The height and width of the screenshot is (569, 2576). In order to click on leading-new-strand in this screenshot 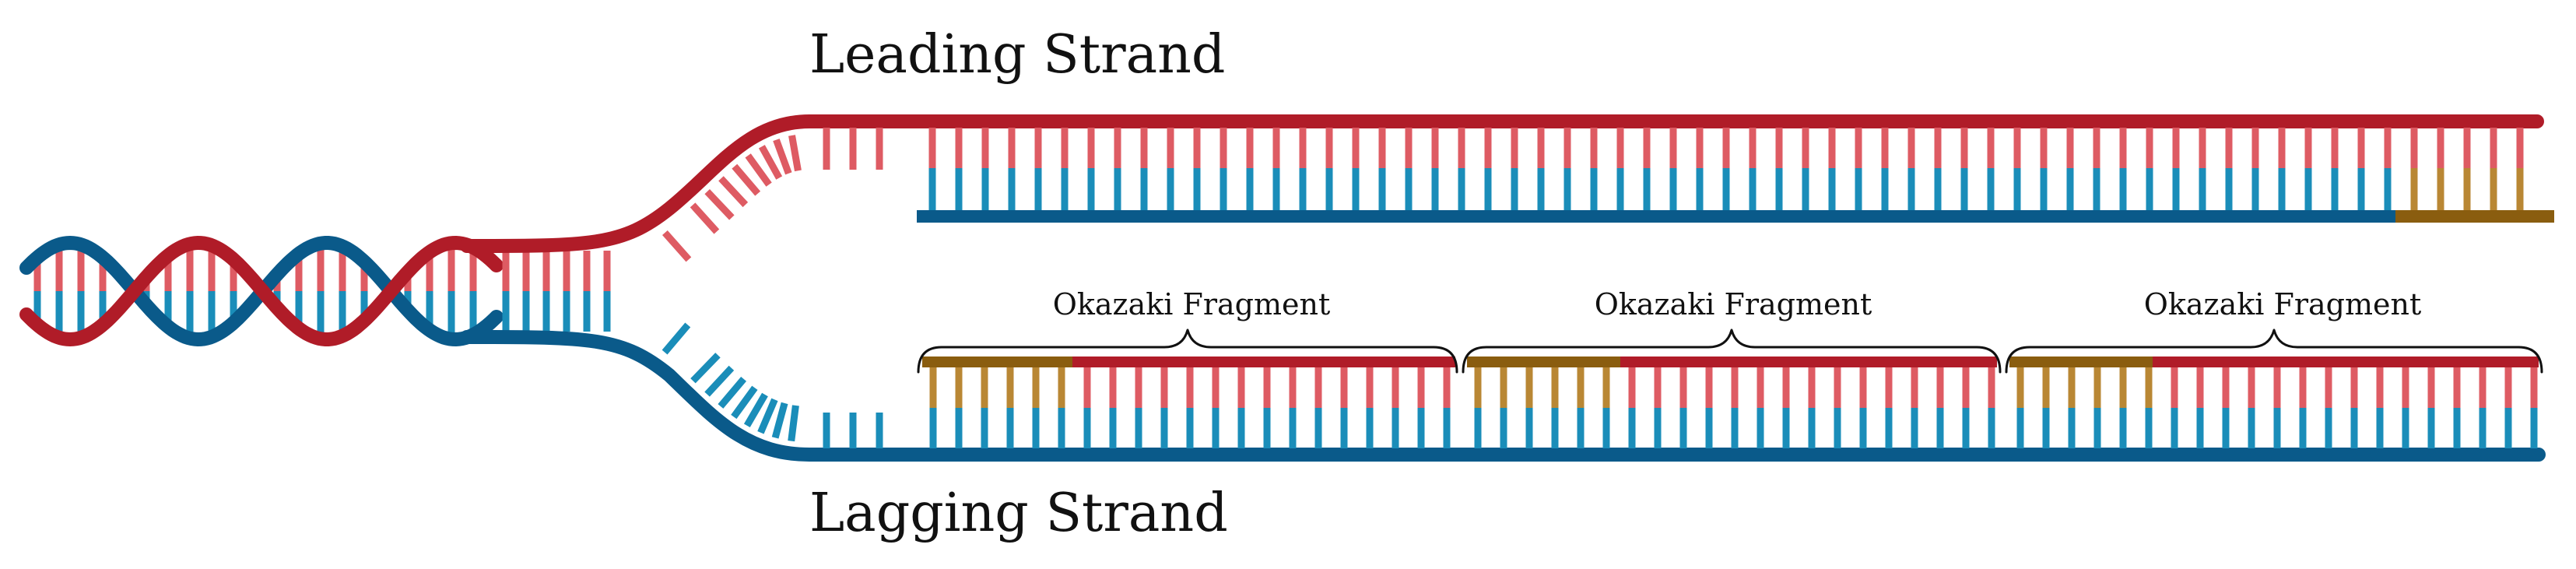, I will do `click(1656, 216)`.